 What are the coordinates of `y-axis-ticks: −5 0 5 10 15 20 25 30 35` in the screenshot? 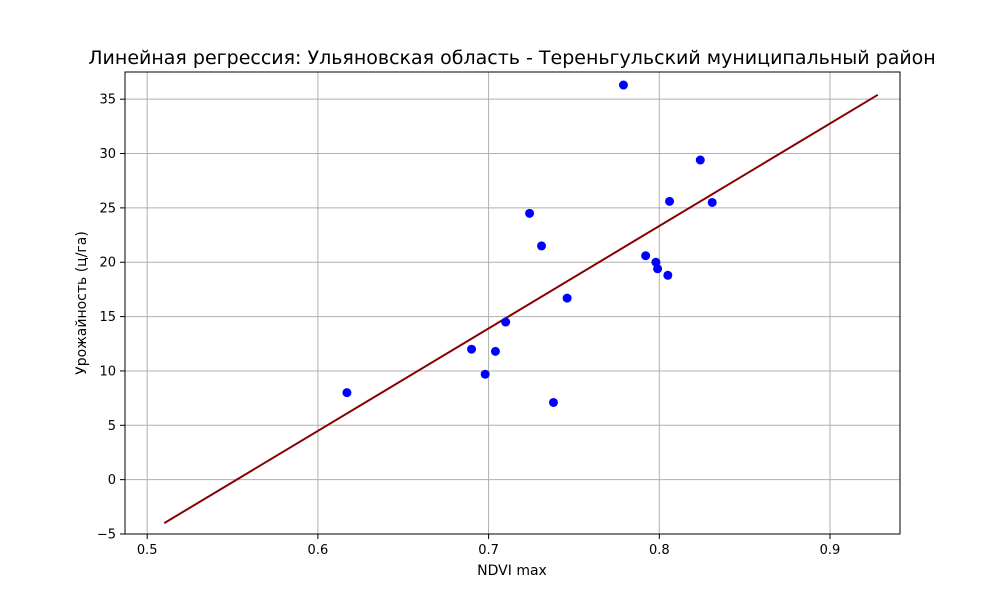 It's located at (111, 318).